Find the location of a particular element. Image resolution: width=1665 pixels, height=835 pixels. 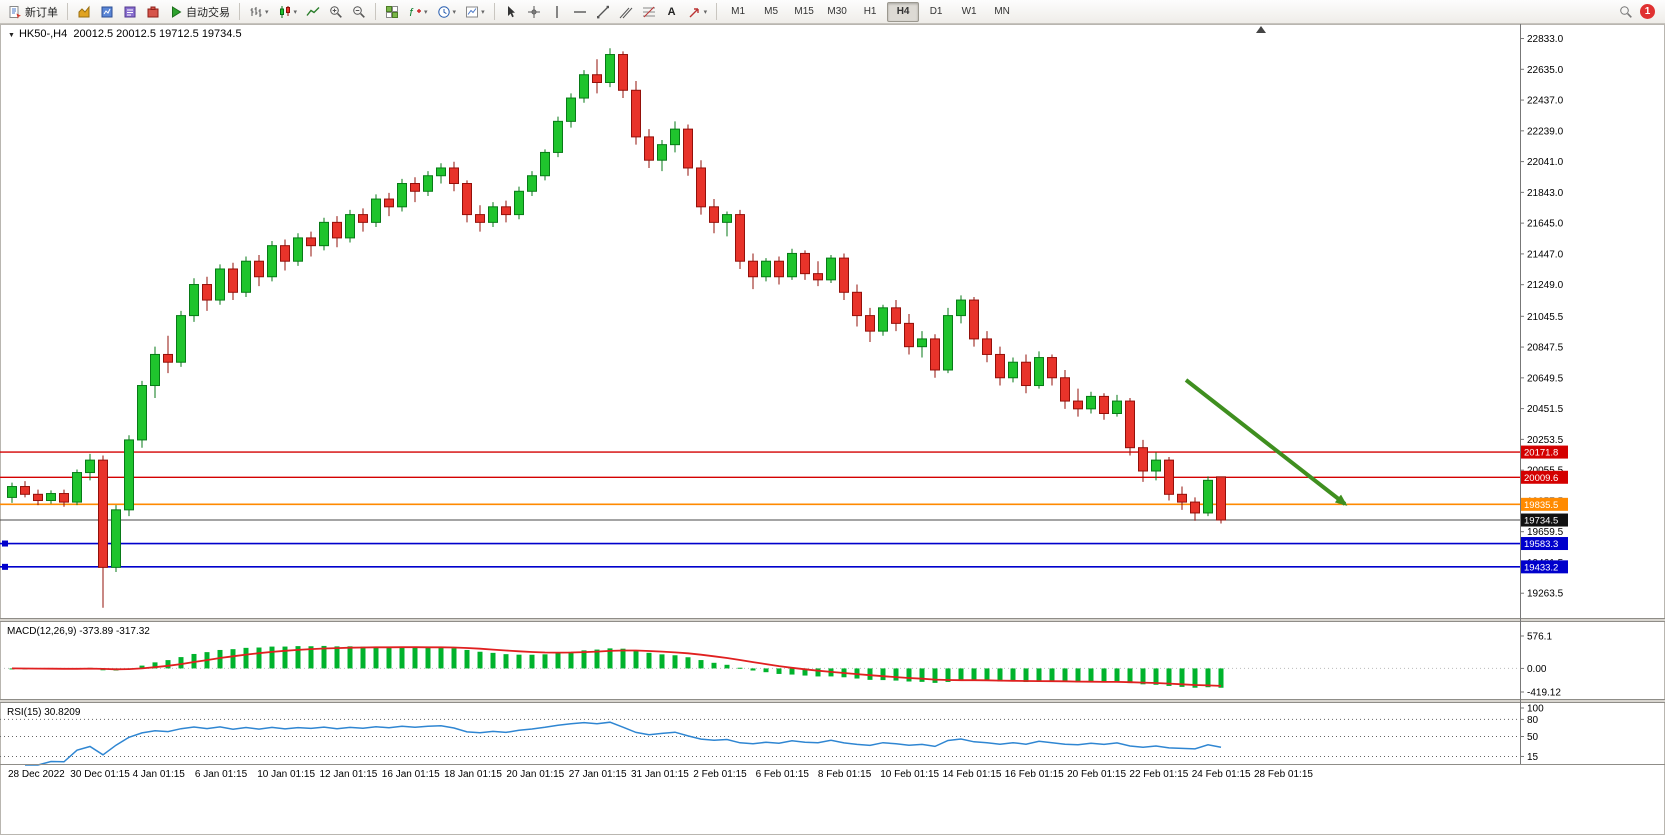

trendline-icon is located at coordinates (602, 11).